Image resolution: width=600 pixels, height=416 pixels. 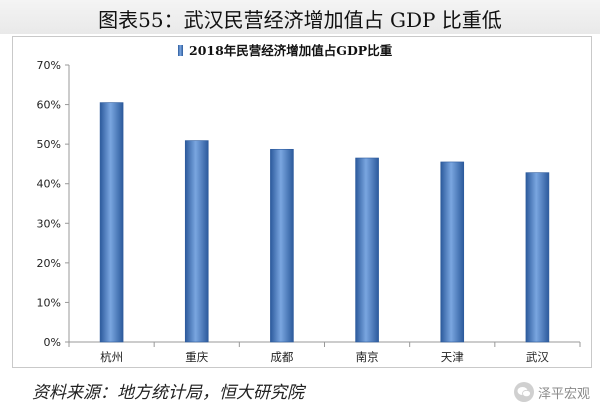 What do you see at coordinates (49, 302) in the screenshot?
I see `y-tick-label: 10%` at bounding box center [49, 302].